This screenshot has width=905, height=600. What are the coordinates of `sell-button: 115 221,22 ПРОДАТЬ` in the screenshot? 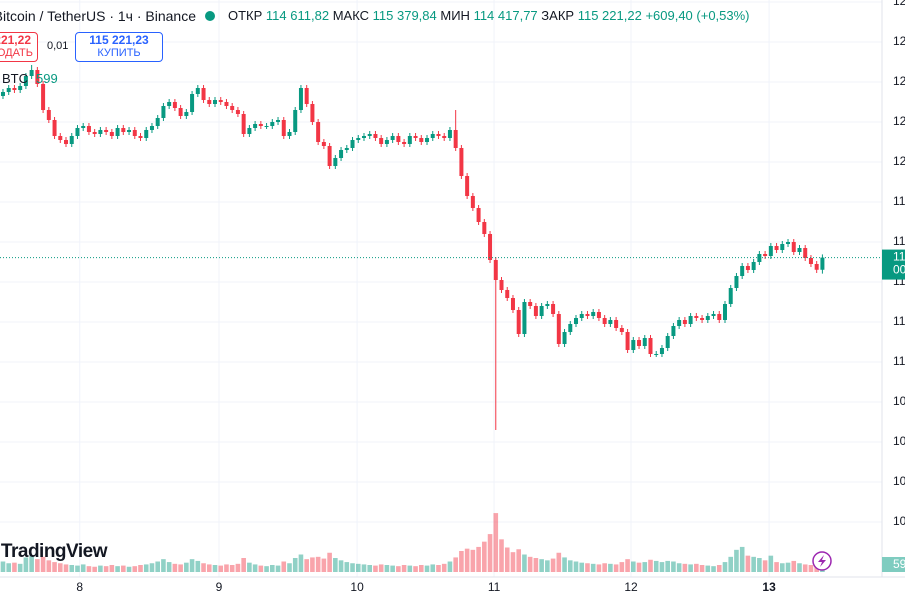 It's located at (19, 47).